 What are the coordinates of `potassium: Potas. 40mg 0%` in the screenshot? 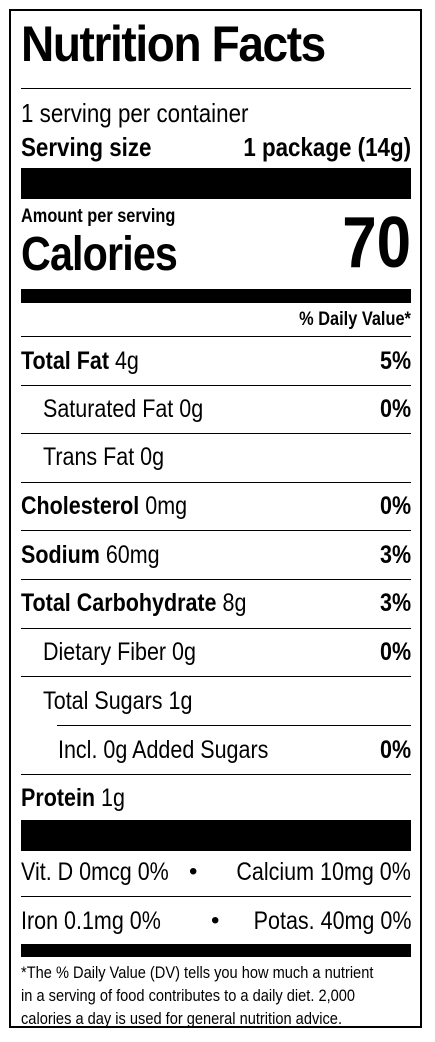 It's located at (332, 921).